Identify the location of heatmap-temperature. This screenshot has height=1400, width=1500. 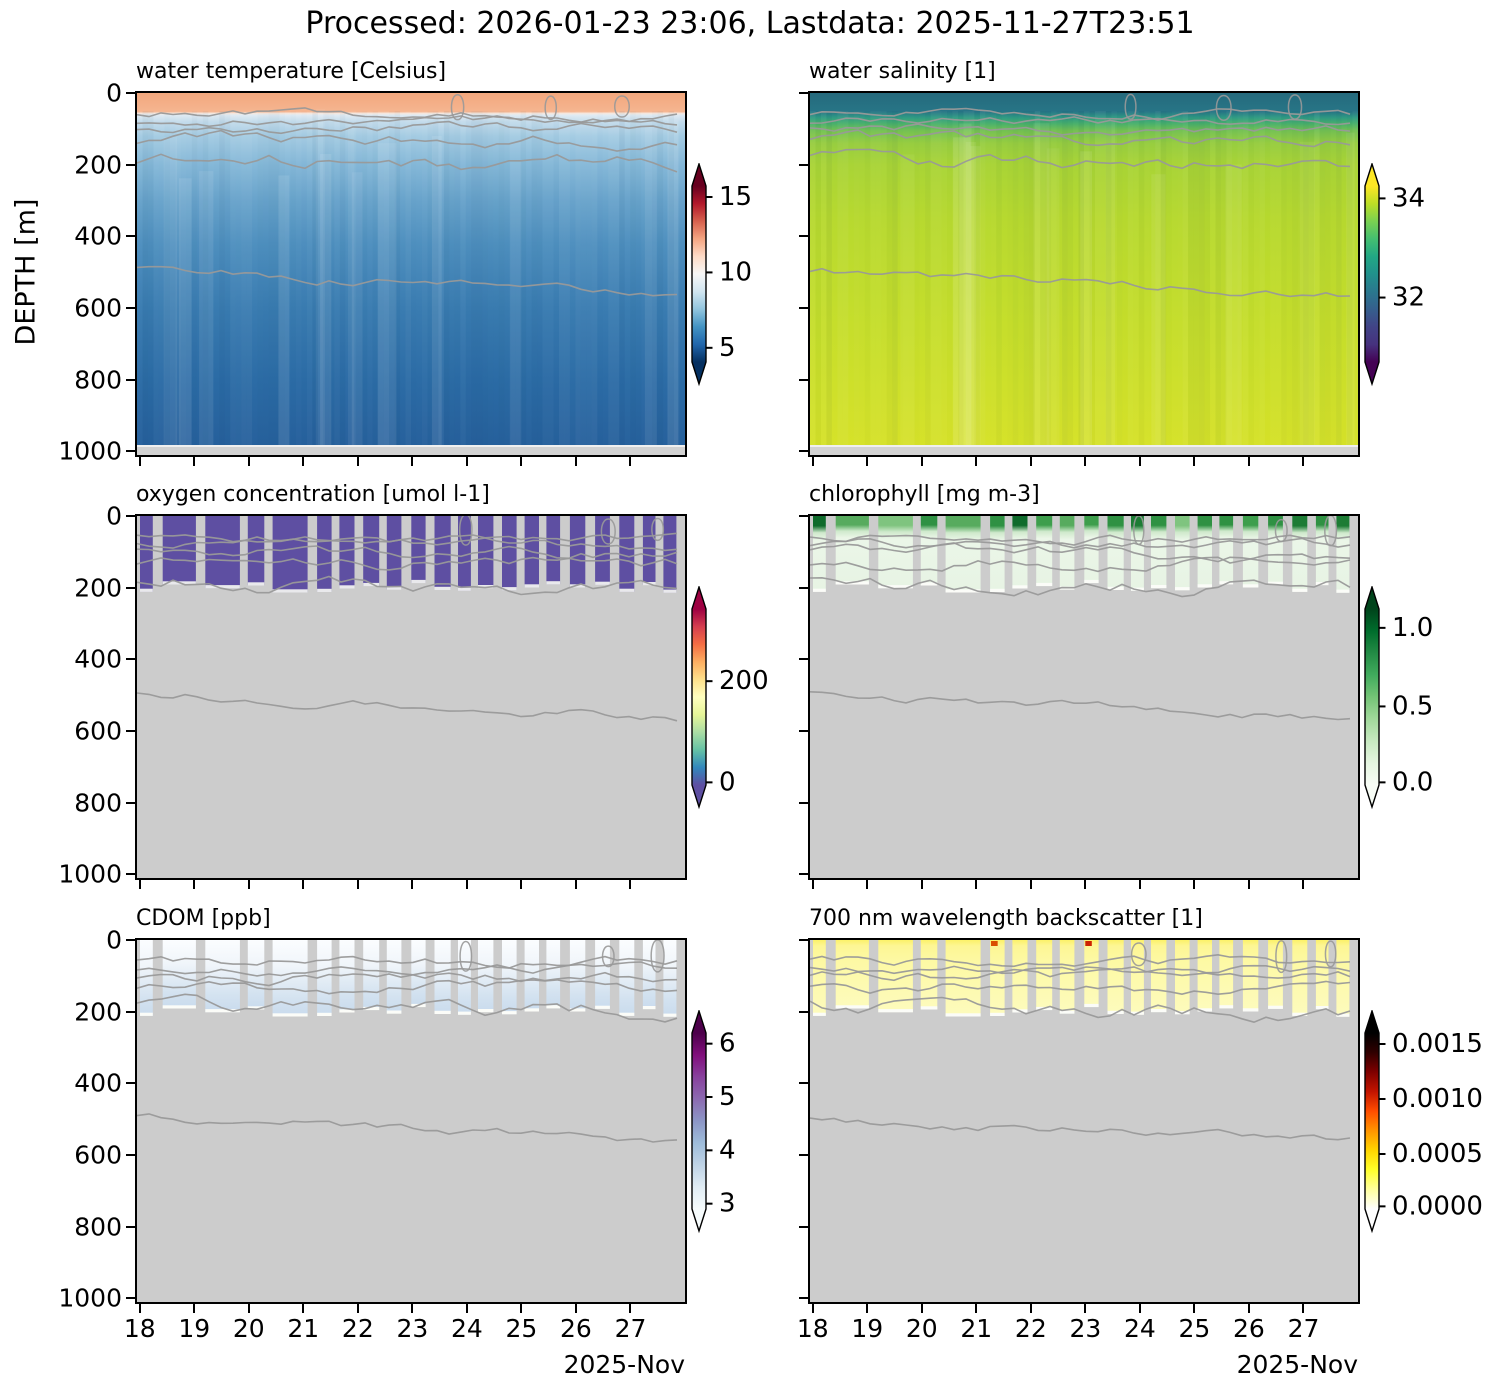
(411, 274).